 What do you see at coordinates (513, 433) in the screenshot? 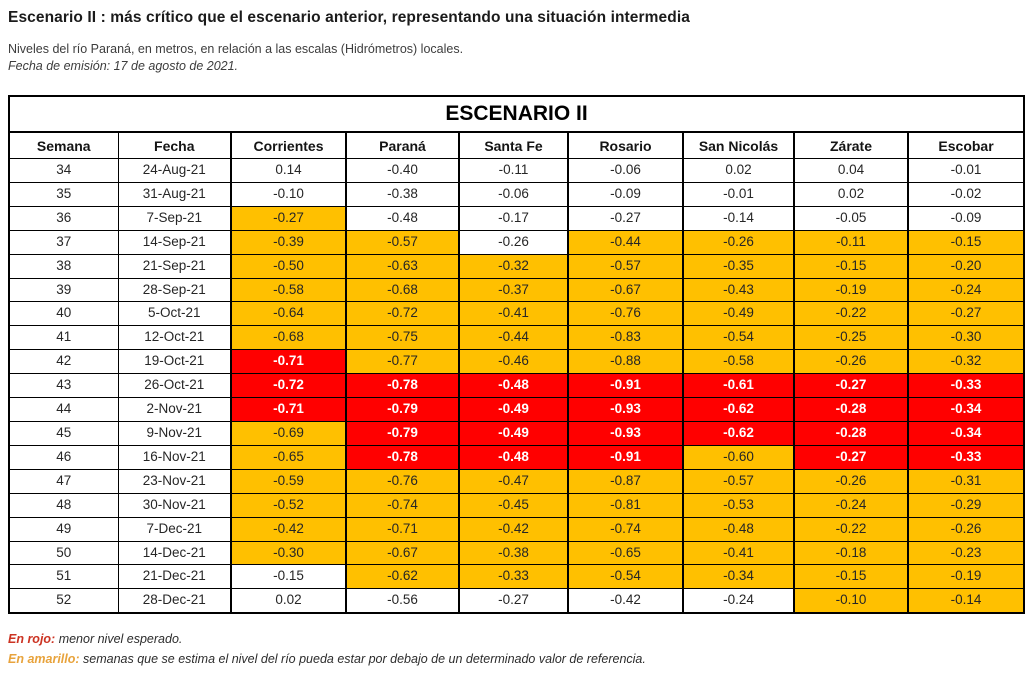
I see `cell-value: -0.49` at bounding box center [513, 433].